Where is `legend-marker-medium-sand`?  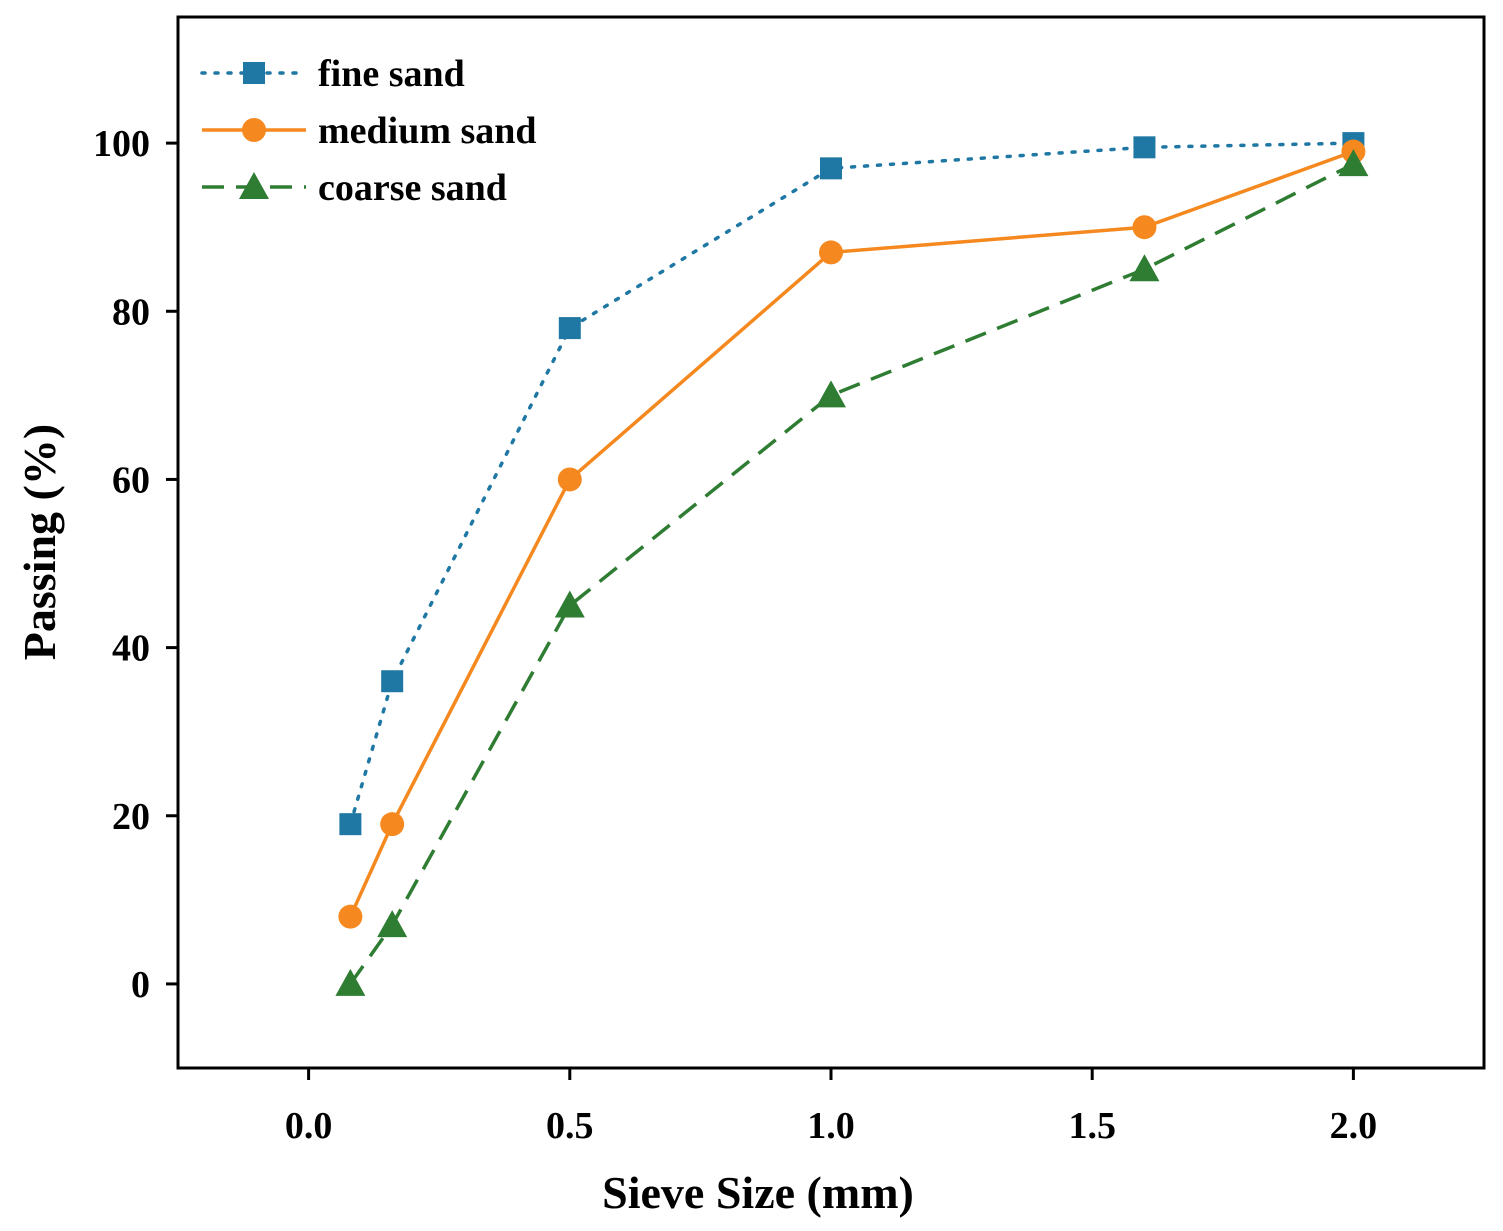 legend-marker-medium-sand is located at coordinates (254, 130).